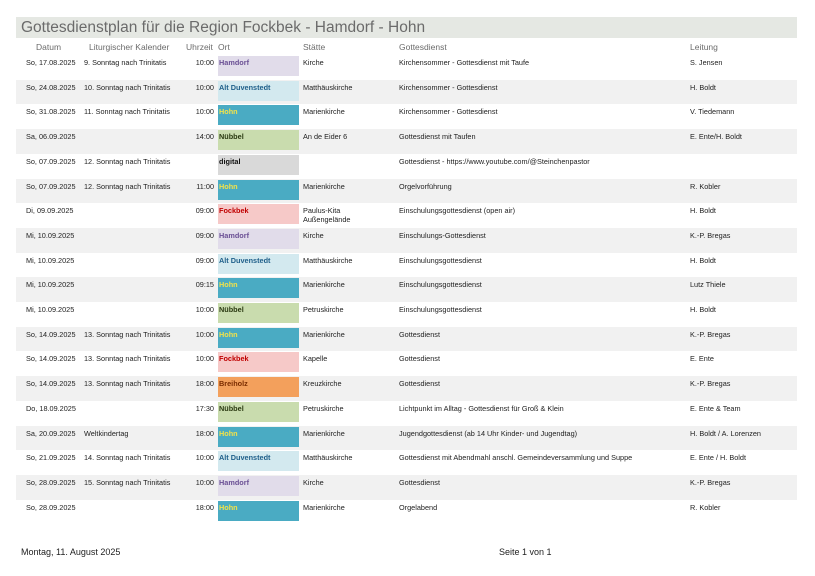 This screenshot has height=576, width=815. What do you see at coordinates (258, 164) in the screenshot?
I see `cell-ort: digital` at bounding box center [258, 164].